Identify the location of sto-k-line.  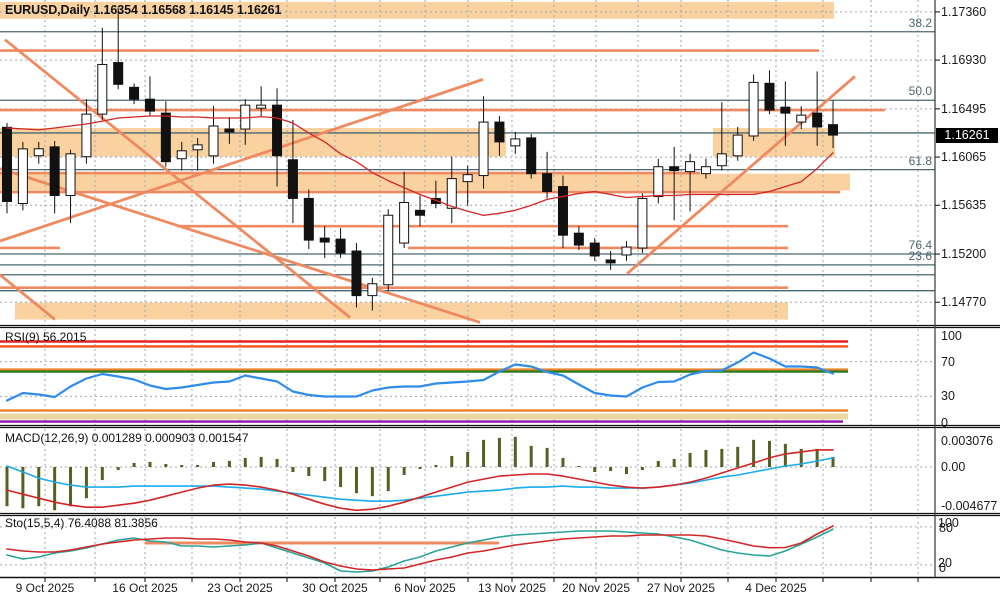
(420, 550).